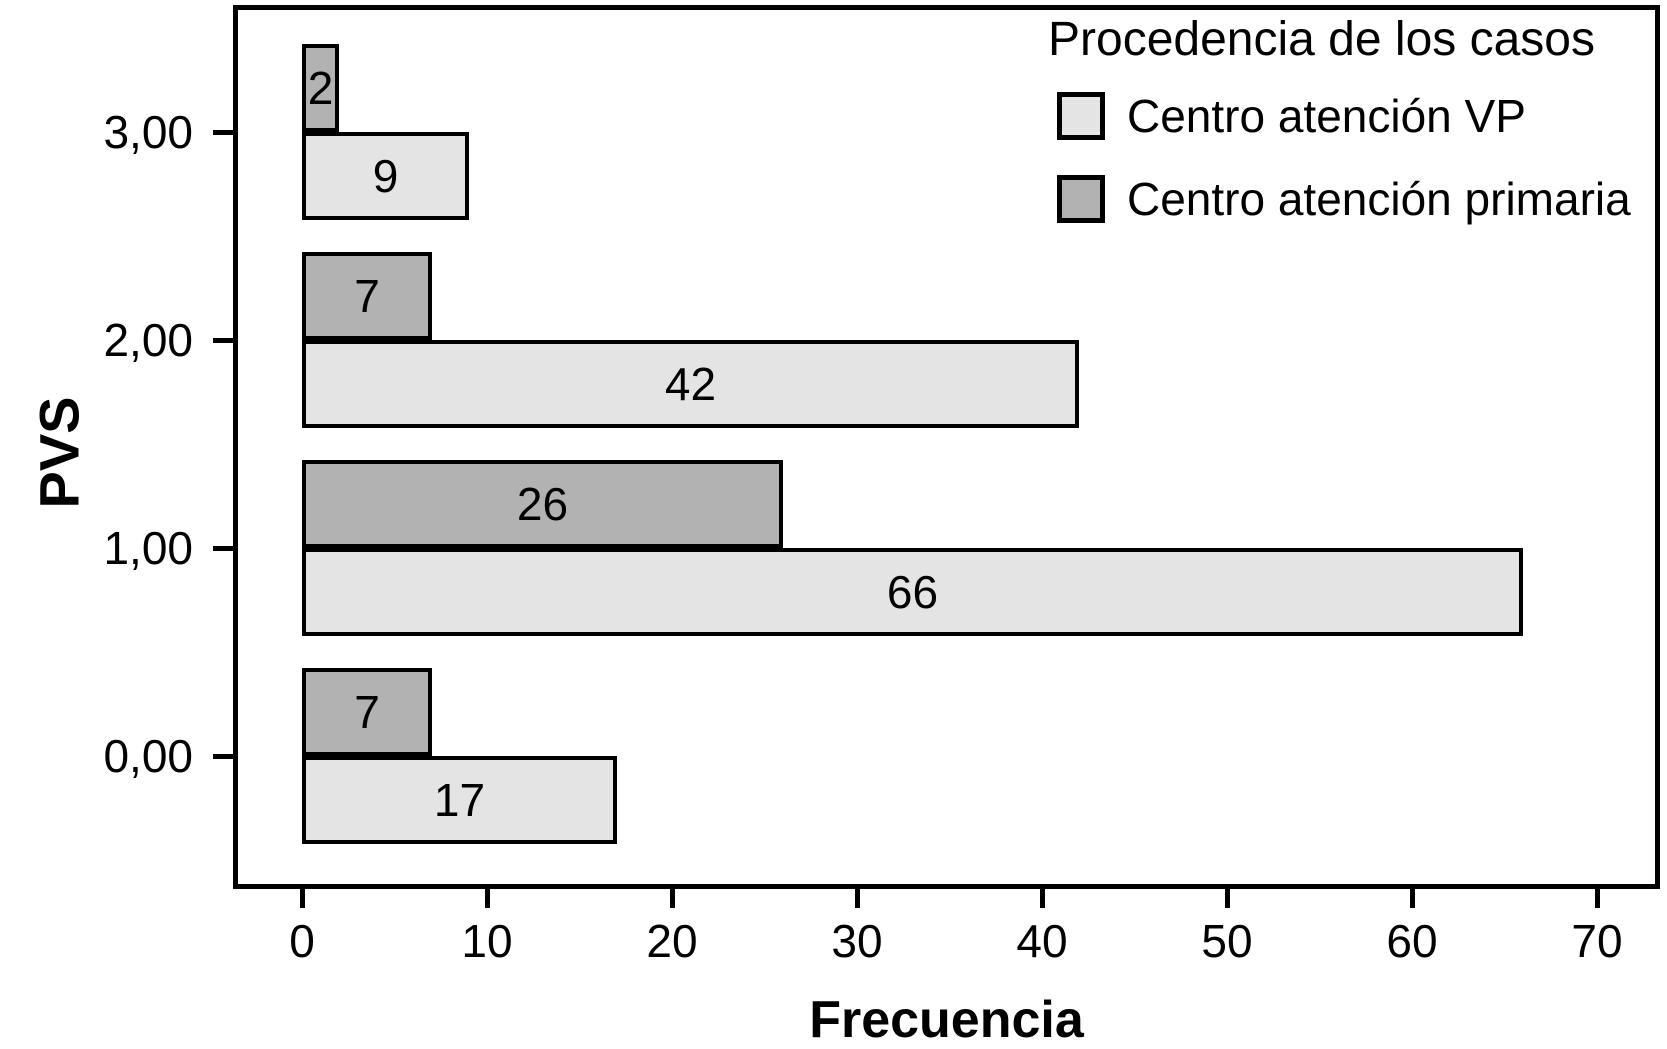 The width and height of the screenshot is (1667, 1049). I want to click on legend-swatch-vp, so click(1081, 116).